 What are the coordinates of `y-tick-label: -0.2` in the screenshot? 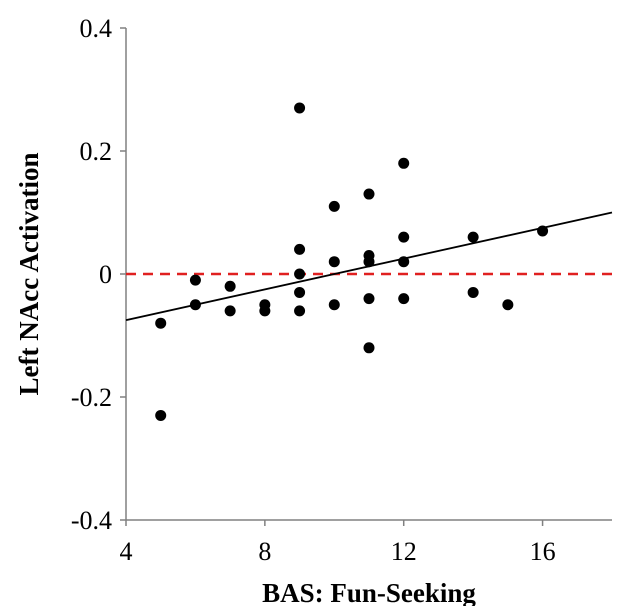 It's located at (91, 397).